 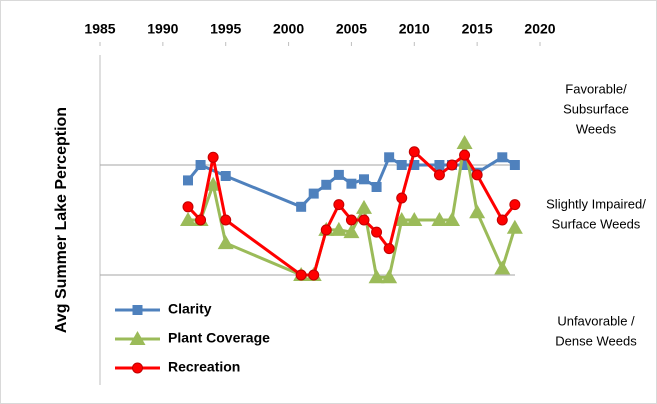 What do you see at coordinates (596, 128) in the screenshot?
I see `zone-label: Weeds` at bounding box center [596, 128].